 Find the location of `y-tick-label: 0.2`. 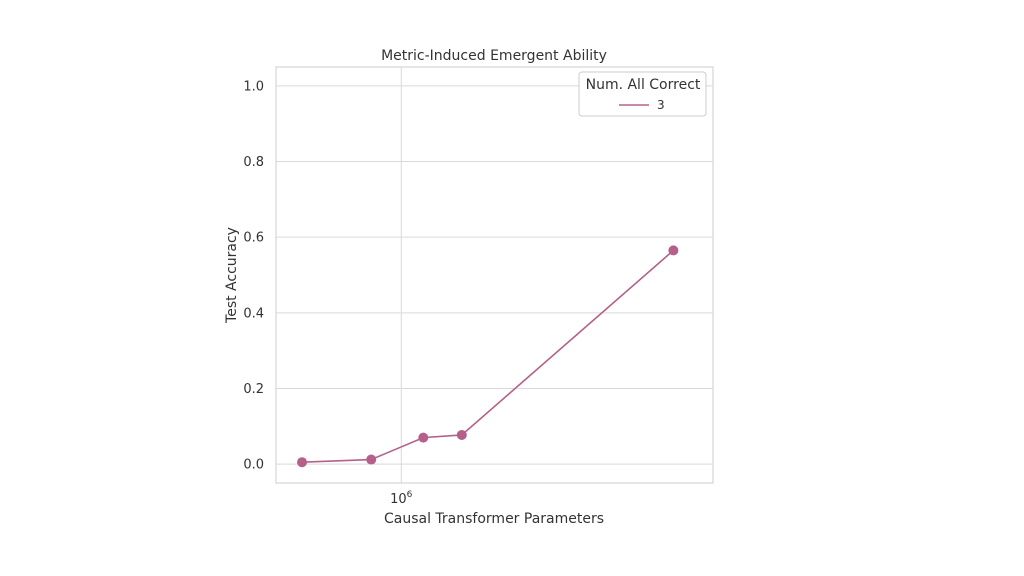

y-tick-label: 0.2 is located at coordinates (253, 389).